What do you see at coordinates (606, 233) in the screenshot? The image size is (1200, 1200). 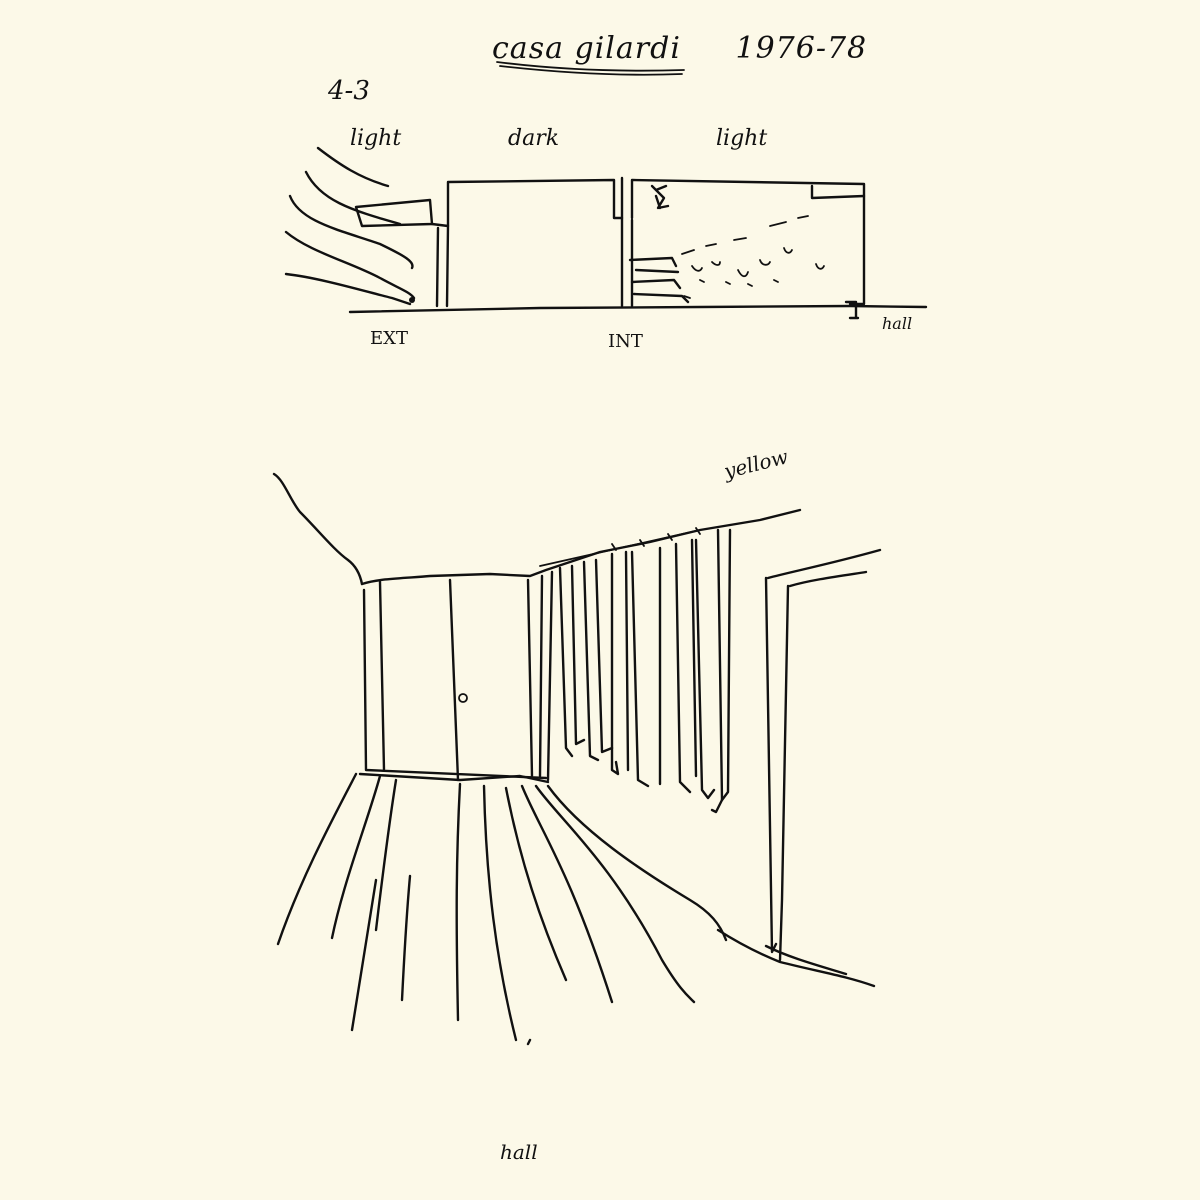 I see `section-drawing` at bounding box center [606, 233].